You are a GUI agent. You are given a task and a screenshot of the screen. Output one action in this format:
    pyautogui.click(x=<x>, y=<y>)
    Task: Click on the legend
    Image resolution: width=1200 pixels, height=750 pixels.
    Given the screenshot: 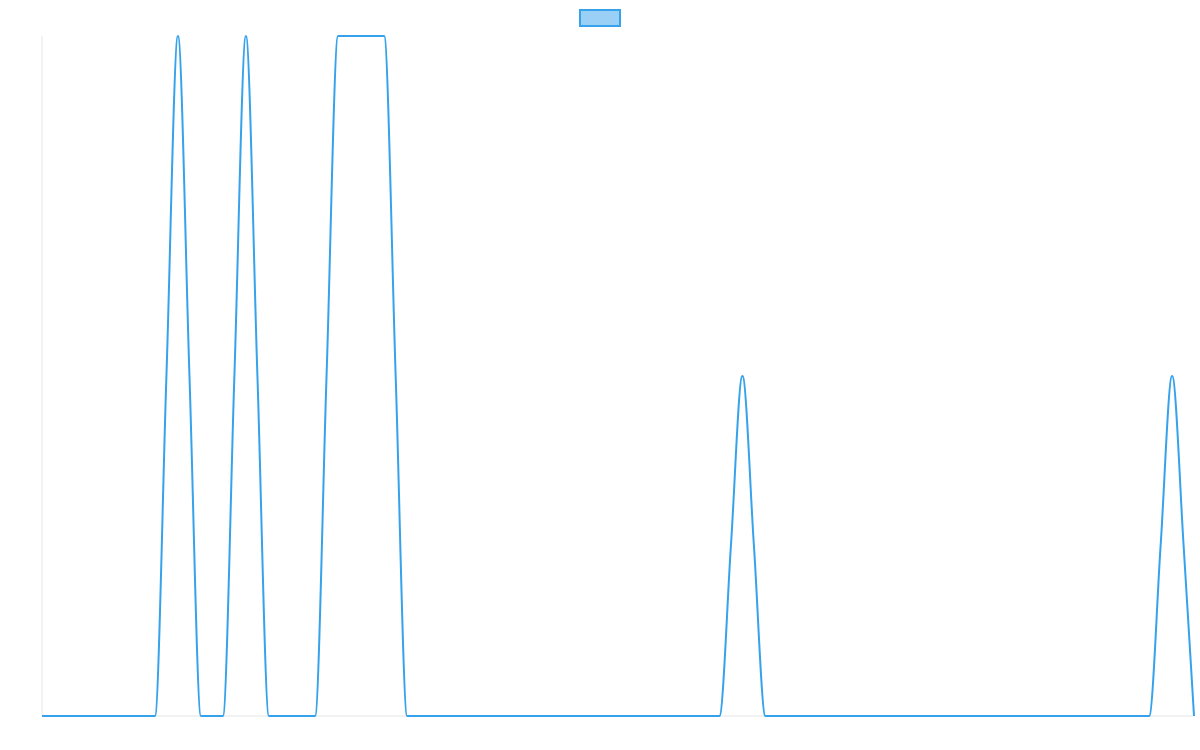 What is the action you would take?
    pyautogui.click(x=600, y=18)
    